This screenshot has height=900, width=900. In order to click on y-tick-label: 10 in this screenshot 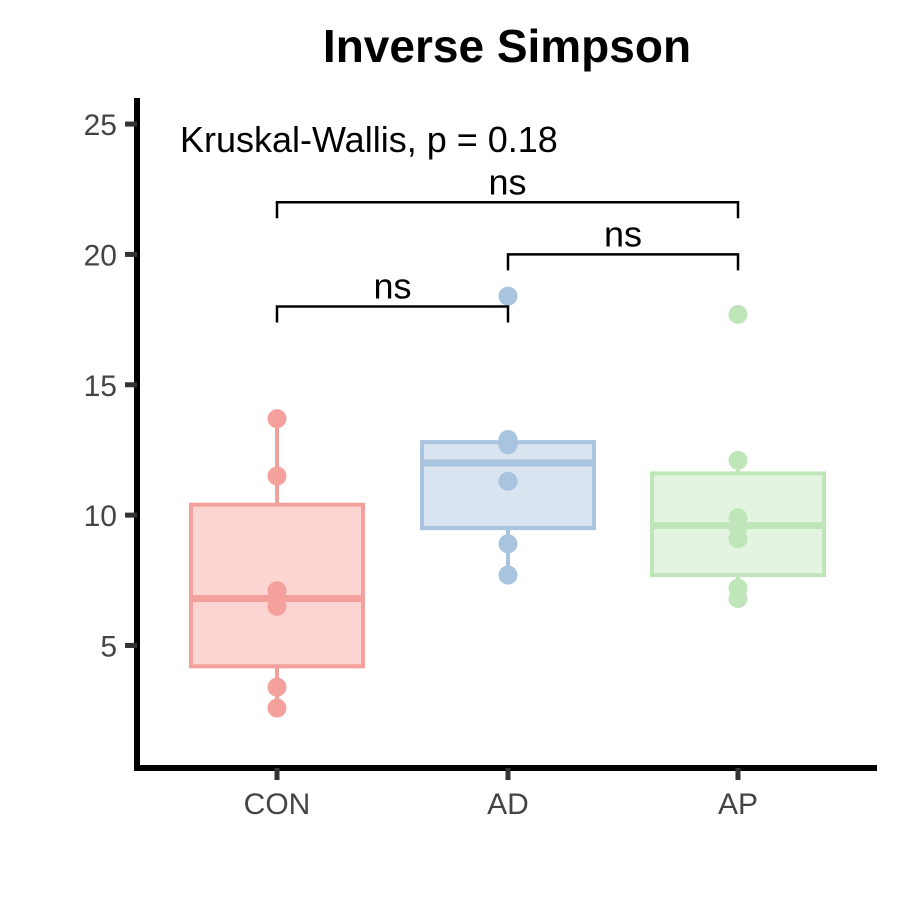, I will do `click(100, 516)`.